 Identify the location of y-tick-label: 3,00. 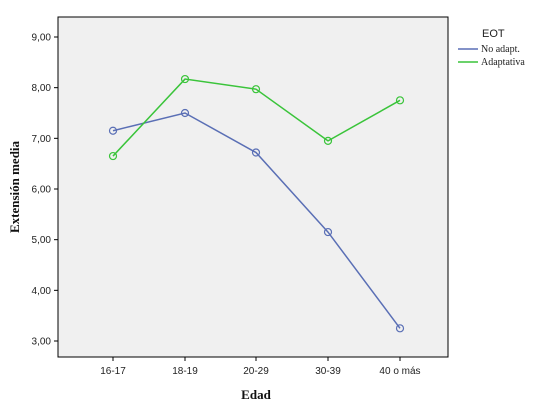
(42, 342).